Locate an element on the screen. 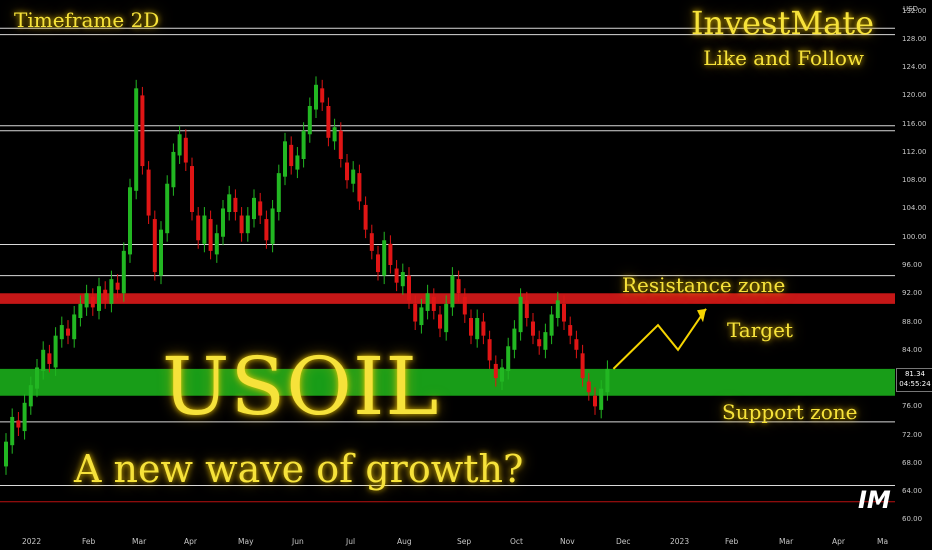  y-tick-label: 112.00 is located at coordinates (914, 151).